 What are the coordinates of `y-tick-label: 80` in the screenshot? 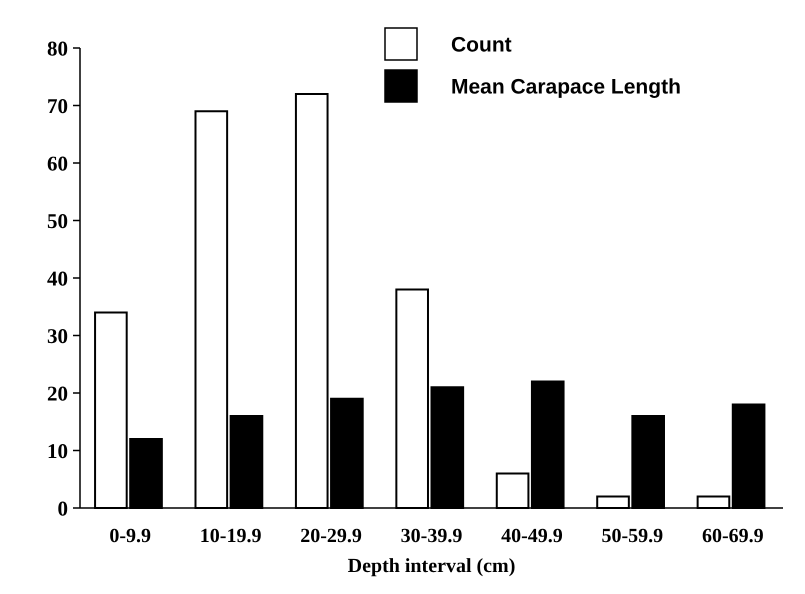 It's located at (57, 48).